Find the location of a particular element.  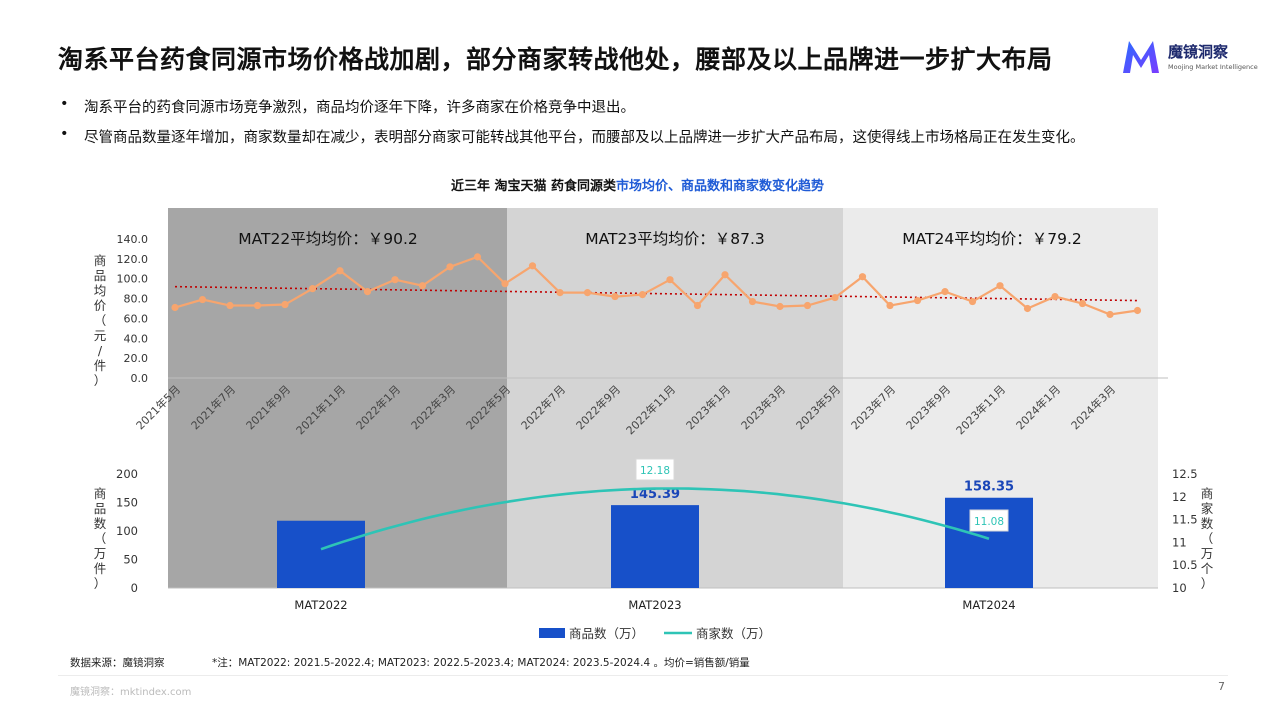

page-number: 7 is located at coordinates (1221, 686).